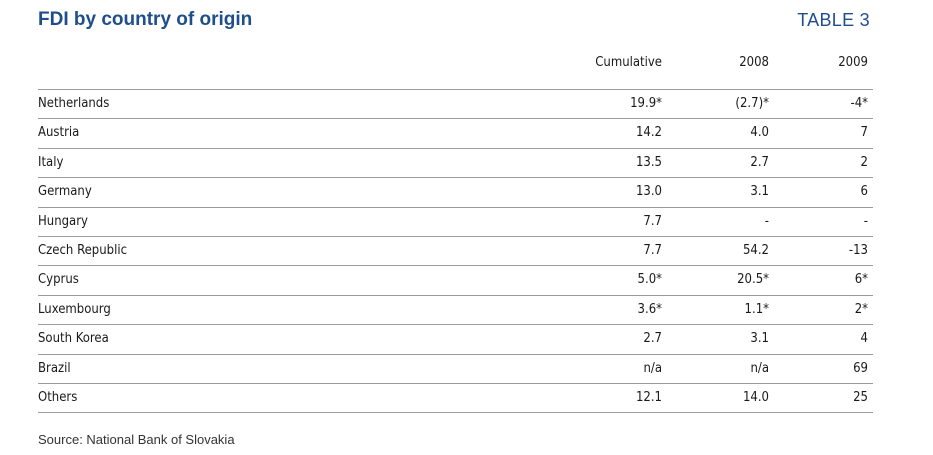 The width and height of the screenshot is (933, 455). What do you see at coordinates (648, 397) in the screenshot?
I see `cumulative-value: 12.1` at bounding box center [648, 397].